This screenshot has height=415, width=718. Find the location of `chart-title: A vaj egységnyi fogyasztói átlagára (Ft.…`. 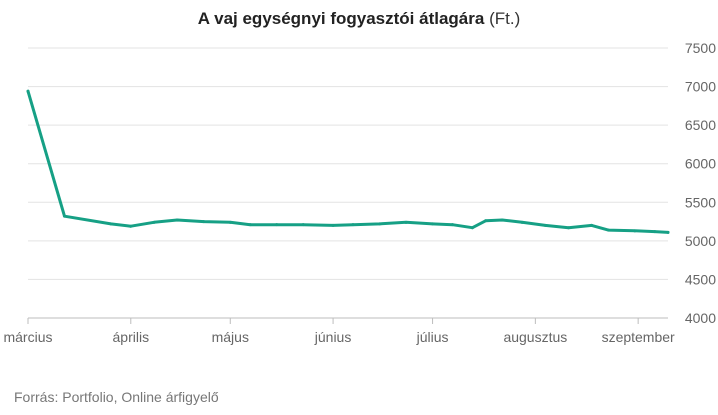

chart-title: A vaj egységnyi fogyasztói átlagára (Ft.… is located at coordinates (359, 19).